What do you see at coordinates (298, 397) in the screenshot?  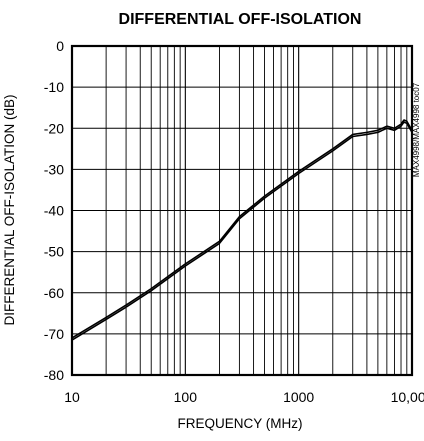 I see `x-tick-label: 1000` at bounding box center [298, 397].